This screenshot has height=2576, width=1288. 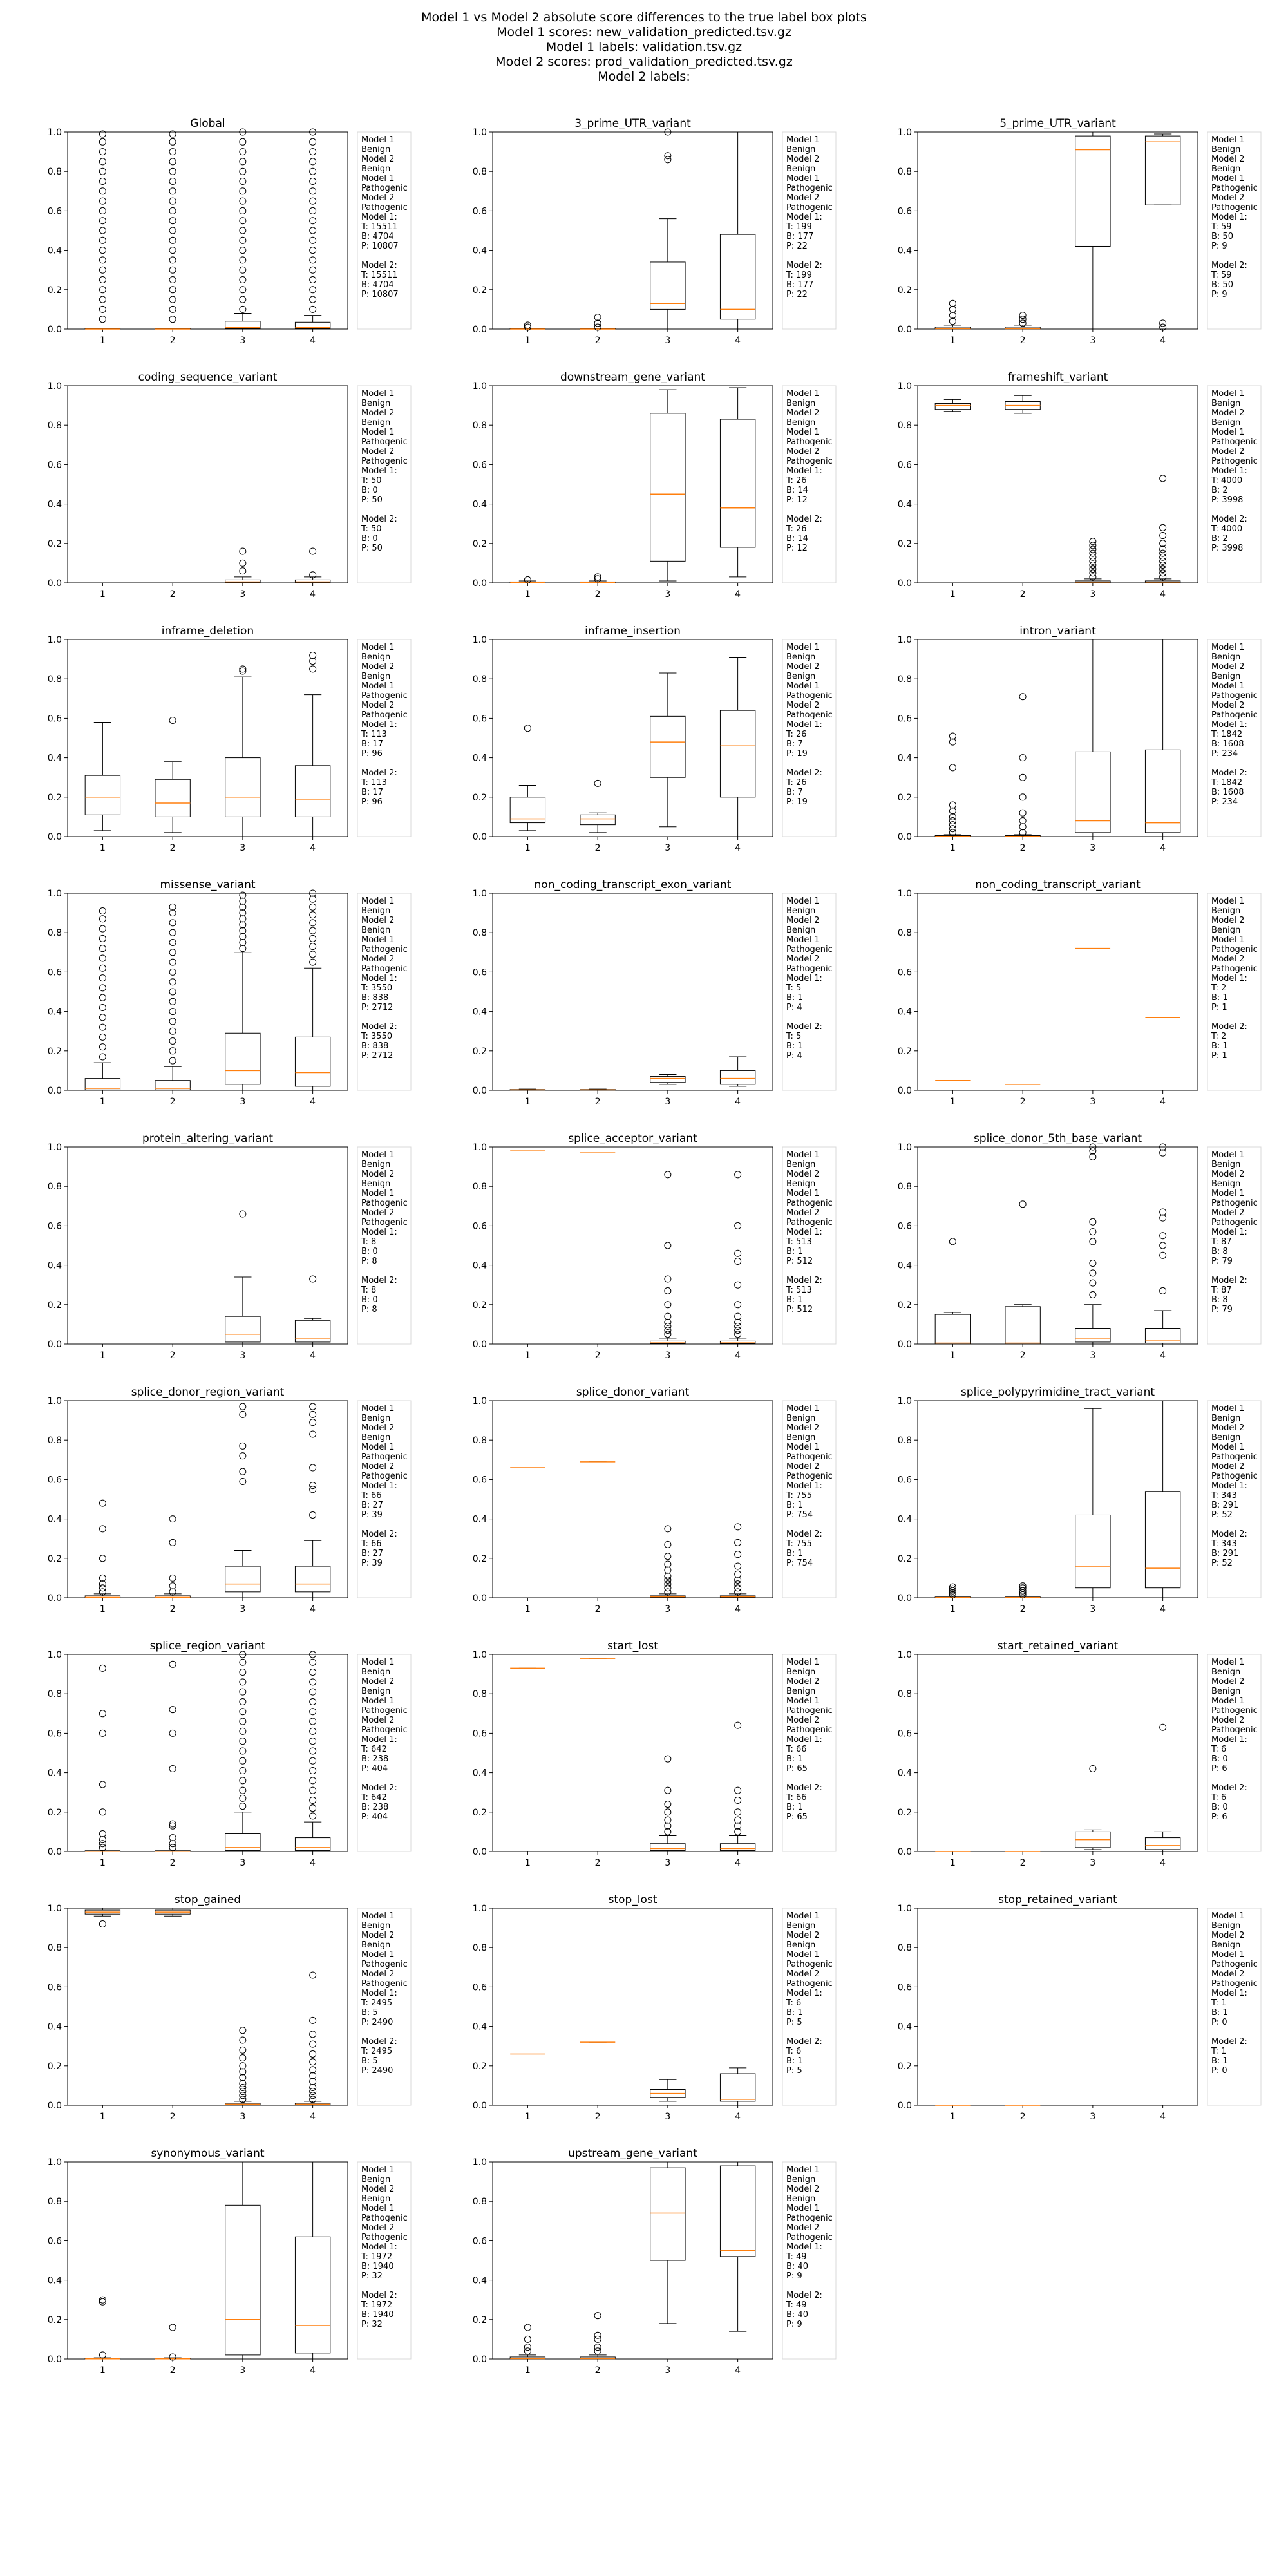 What do you see at coordinates (313, 341) in the screenshot?
I see `x-tick-label: 4` at bounding box center [313, 341].